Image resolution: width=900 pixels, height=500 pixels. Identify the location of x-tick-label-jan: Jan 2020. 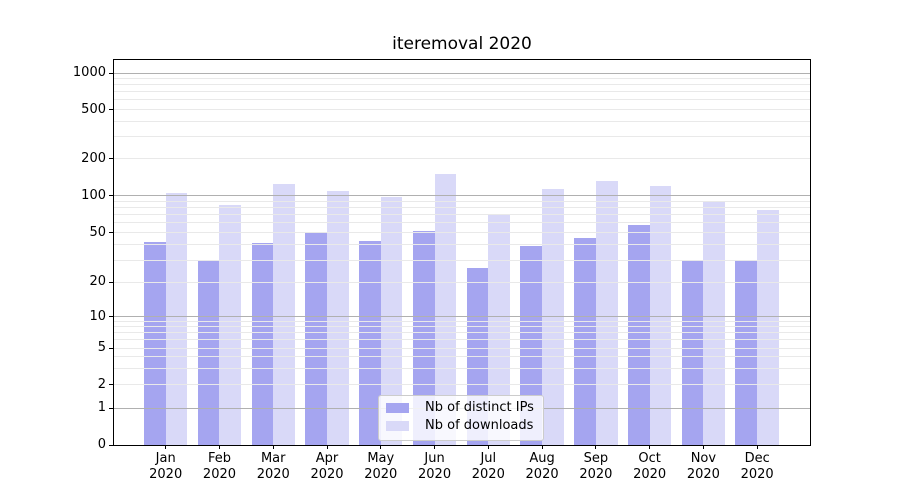
(166, 466).